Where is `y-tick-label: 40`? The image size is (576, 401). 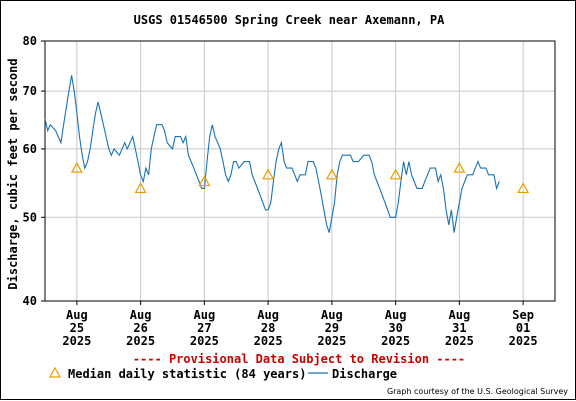 y-tick-label: 40 is located at coordinates (30, 301).